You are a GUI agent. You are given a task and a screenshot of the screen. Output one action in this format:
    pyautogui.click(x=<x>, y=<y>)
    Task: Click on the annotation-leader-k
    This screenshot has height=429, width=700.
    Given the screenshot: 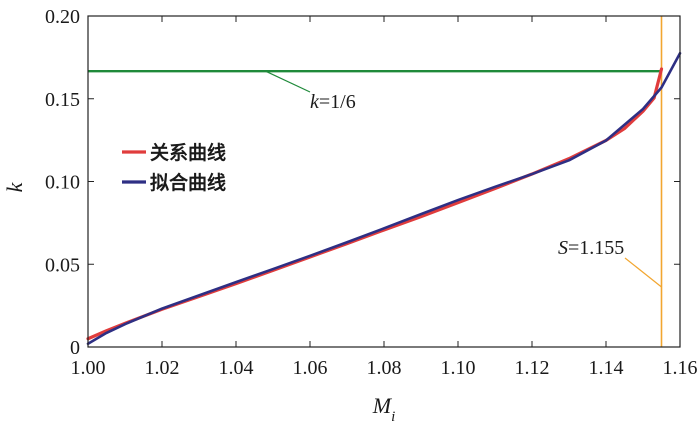 What is the action you would take?
    pyautogui.click(x=288, y=81)
    